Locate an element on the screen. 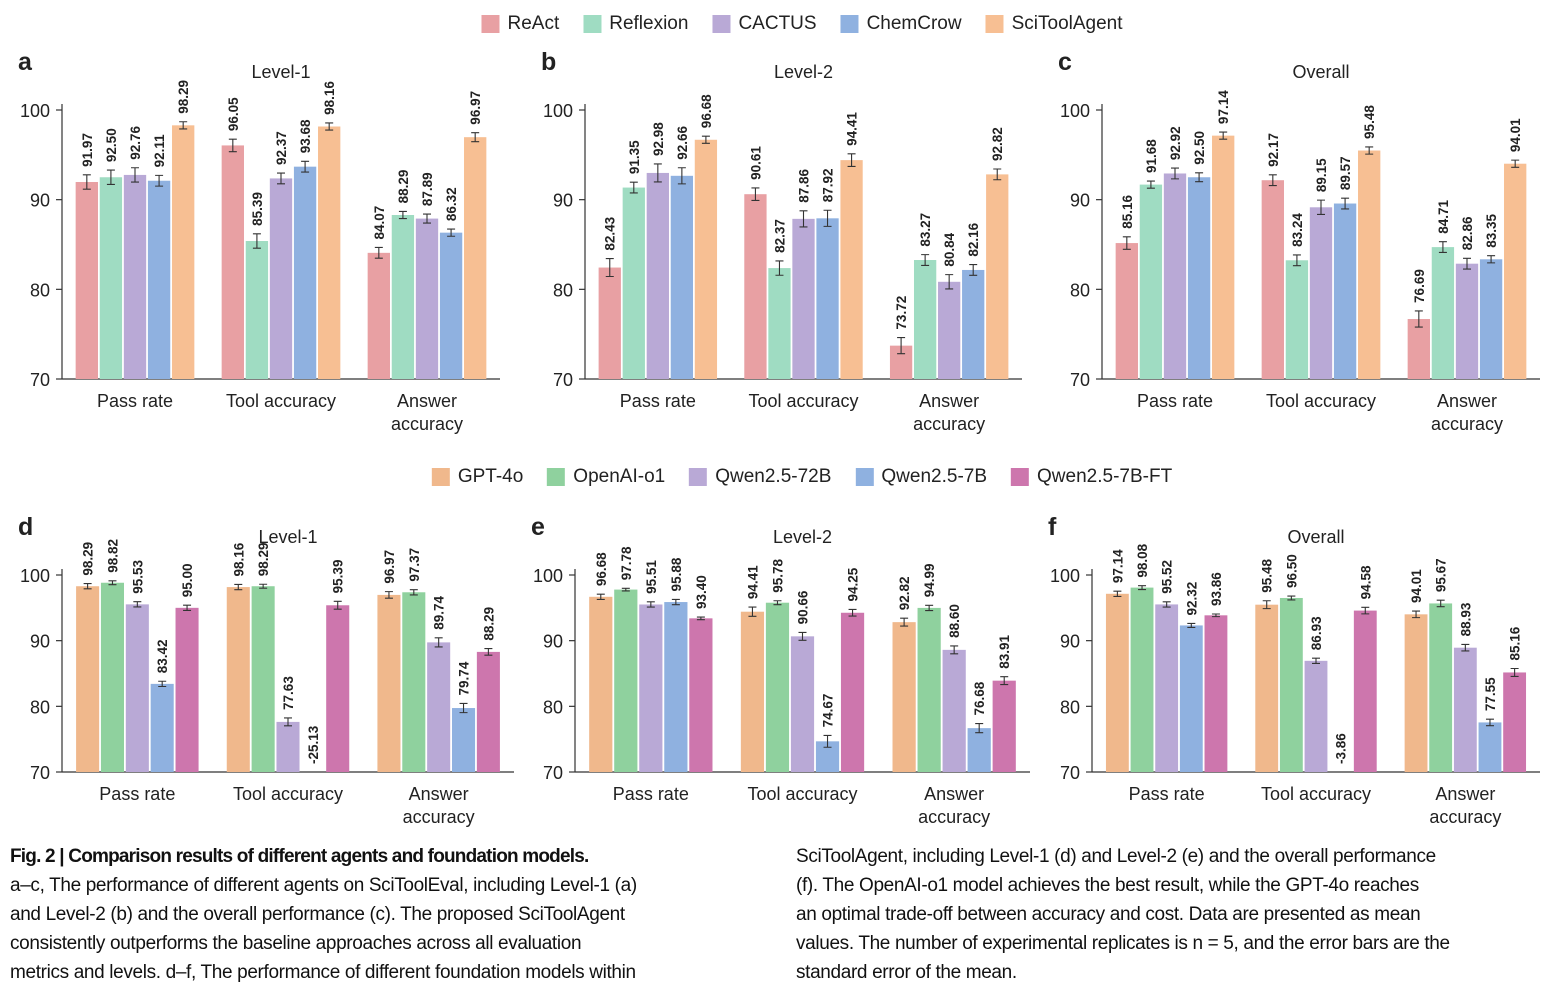 The image size is (1563, 997). value-label: 95.39 is located at coordinates (338, 577).